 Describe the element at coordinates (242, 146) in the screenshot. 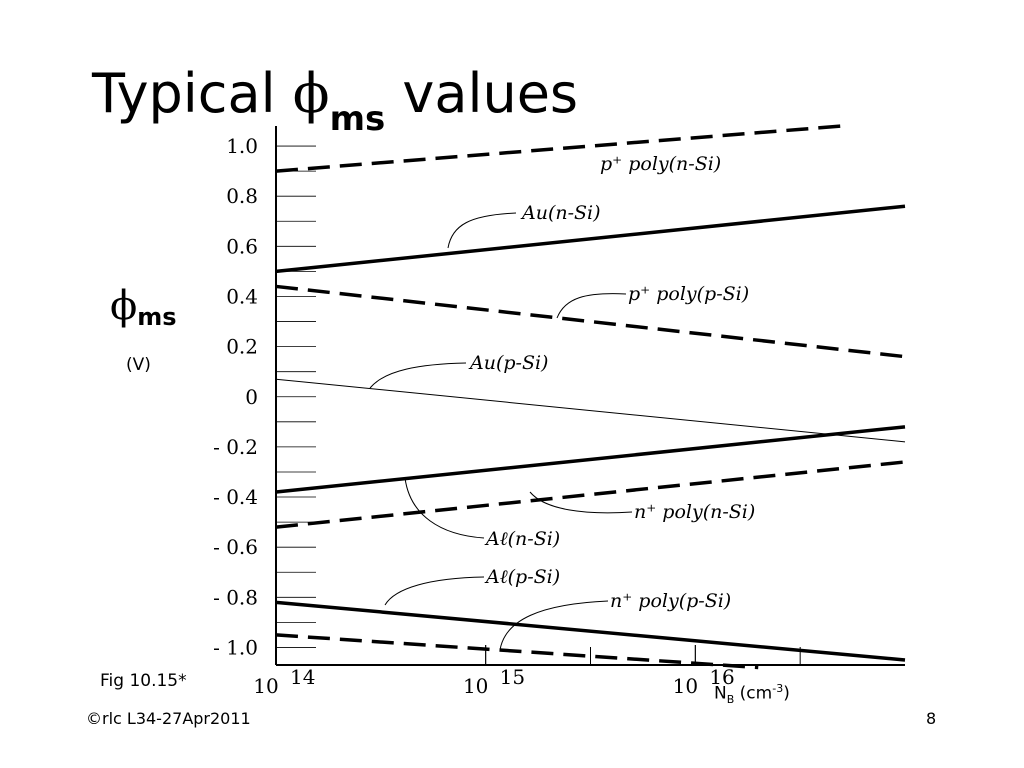

I see `y-tick-label: 1.0` at that location.